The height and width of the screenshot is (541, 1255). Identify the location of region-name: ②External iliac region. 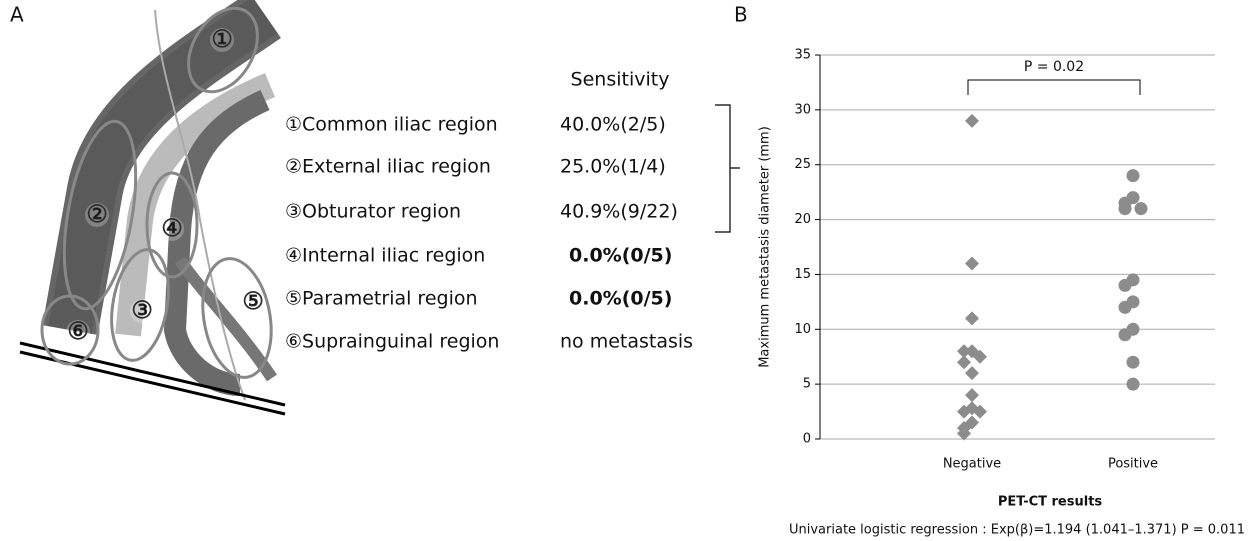
(388, 167).